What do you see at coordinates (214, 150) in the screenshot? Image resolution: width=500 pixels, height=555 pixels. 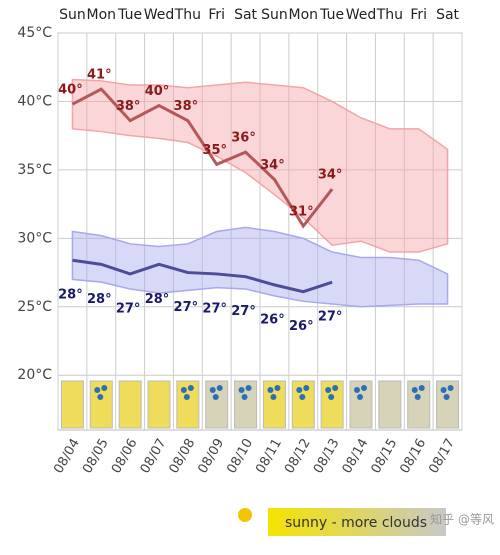 I see `data-label: 35°` at bounding box center [214, 150].